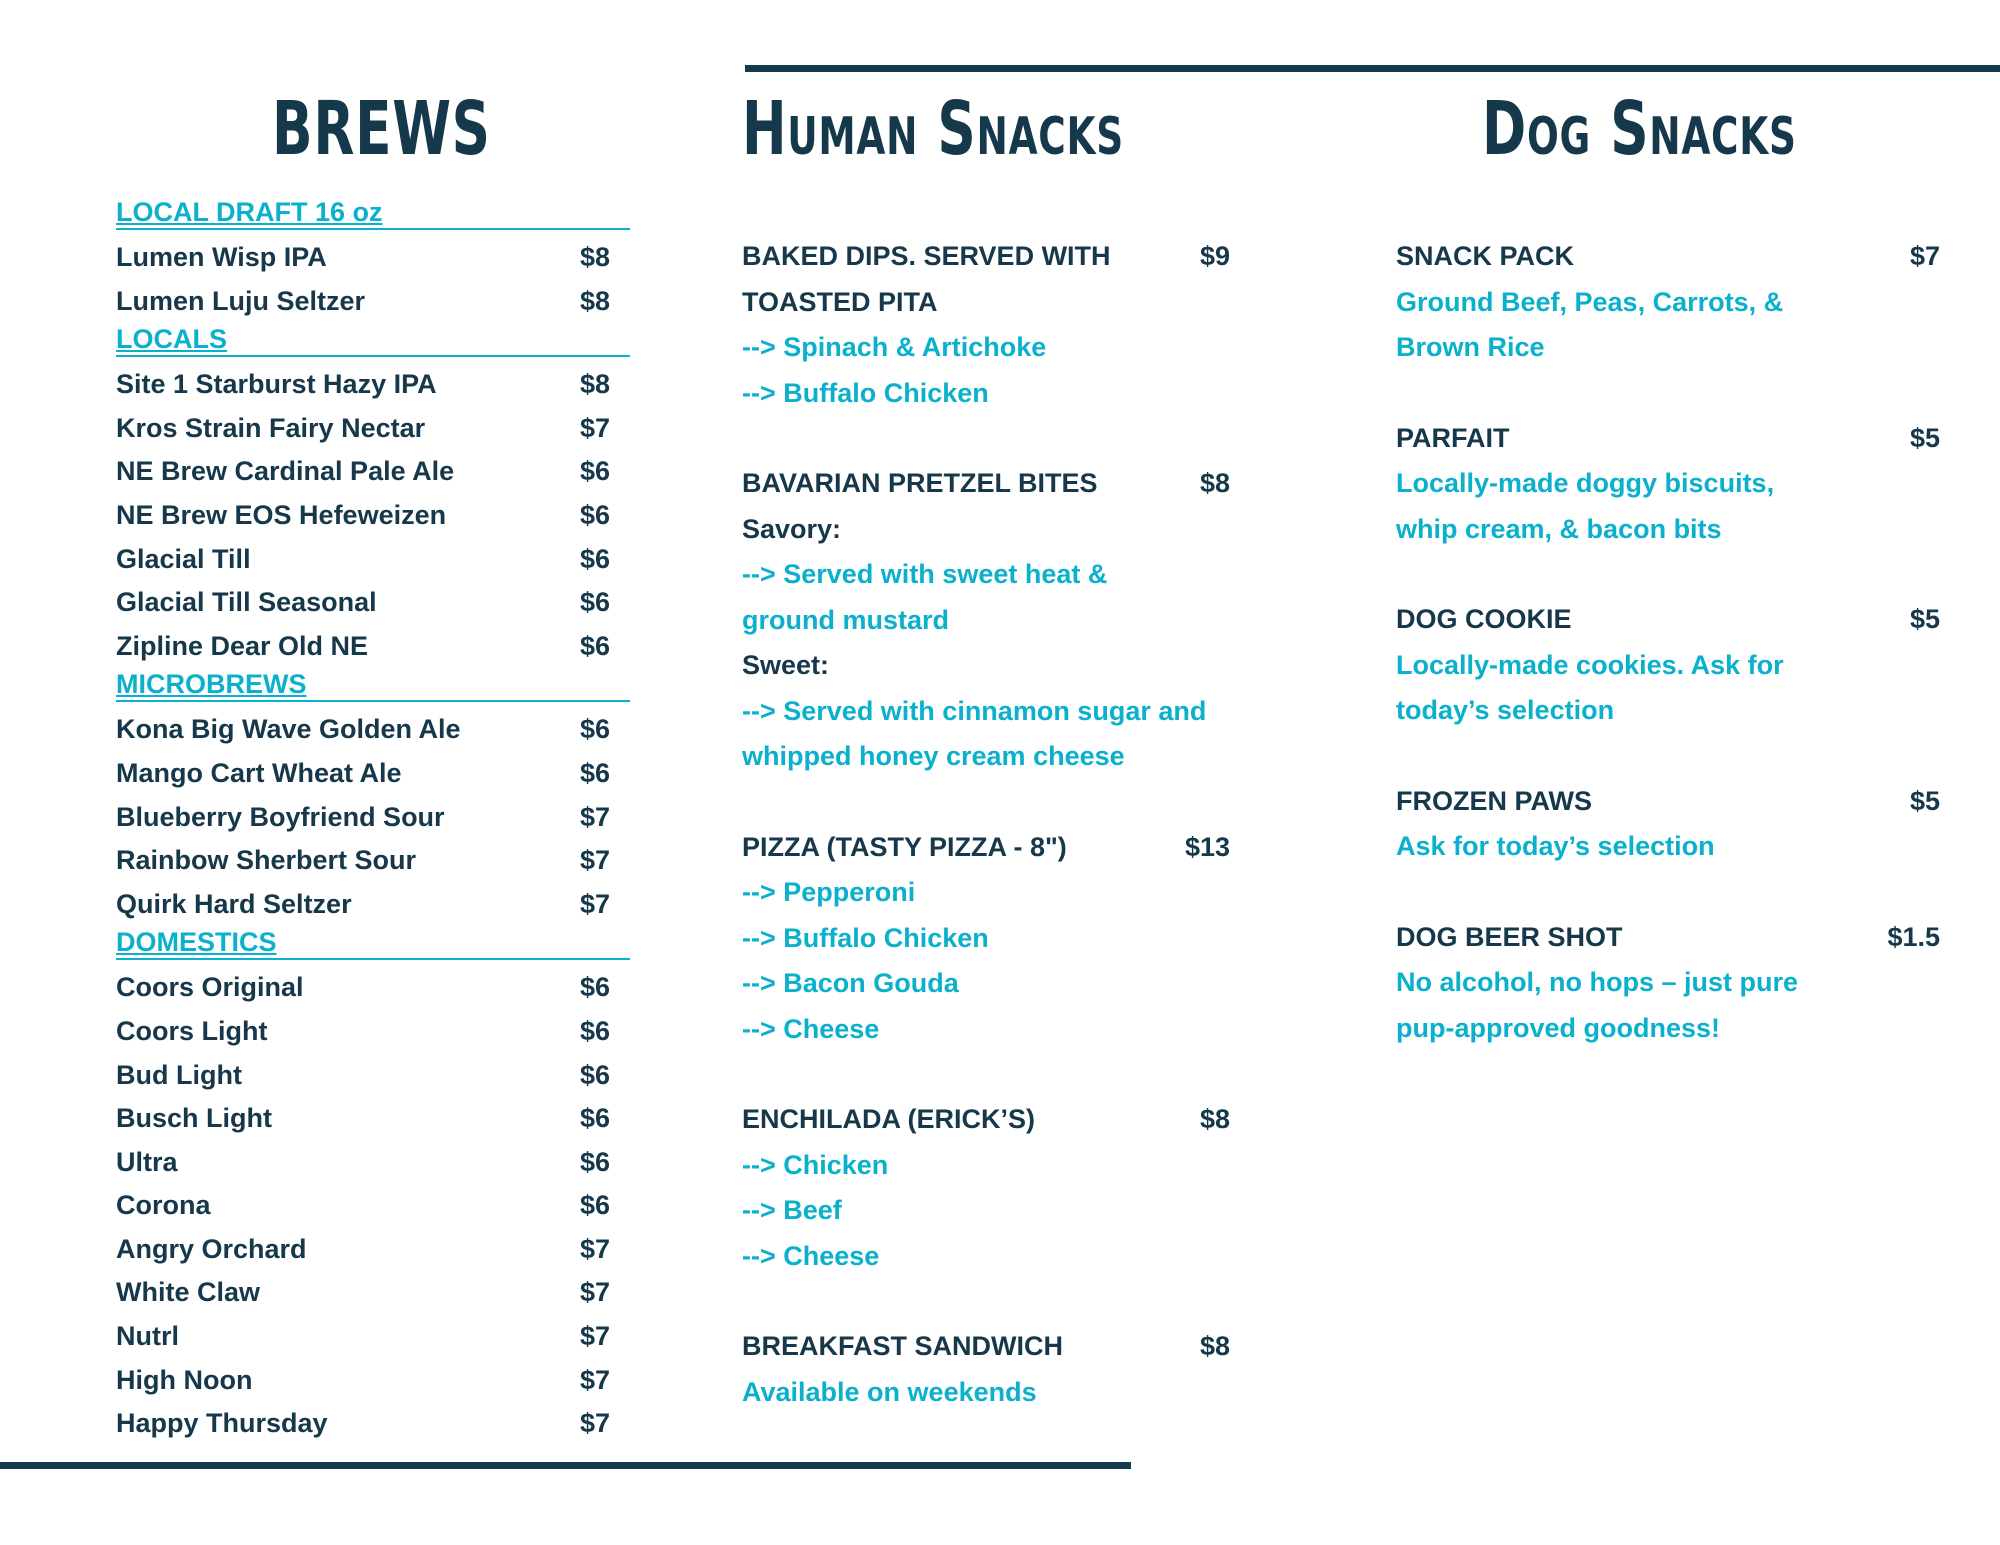  What do you see at coordinates (211, 1248) in the screenshot?
I see `brew-name: Angry Orchard` at bounding box center [211, 1248].